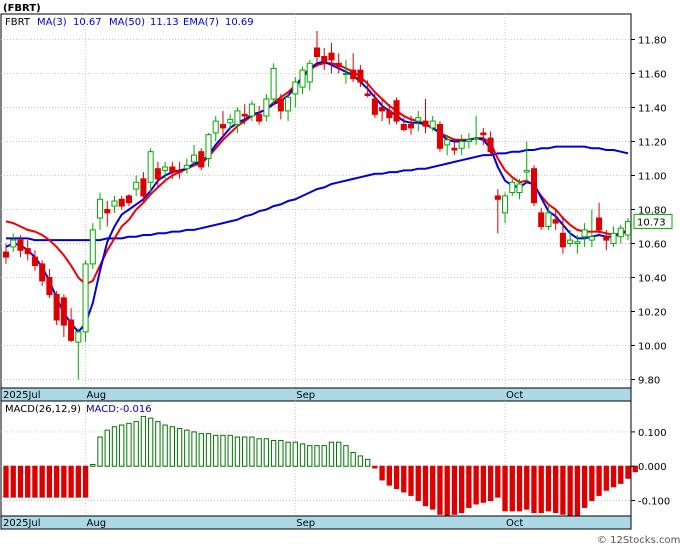  I want to click on macd-xtick-label: Aug, so click(97, 523).